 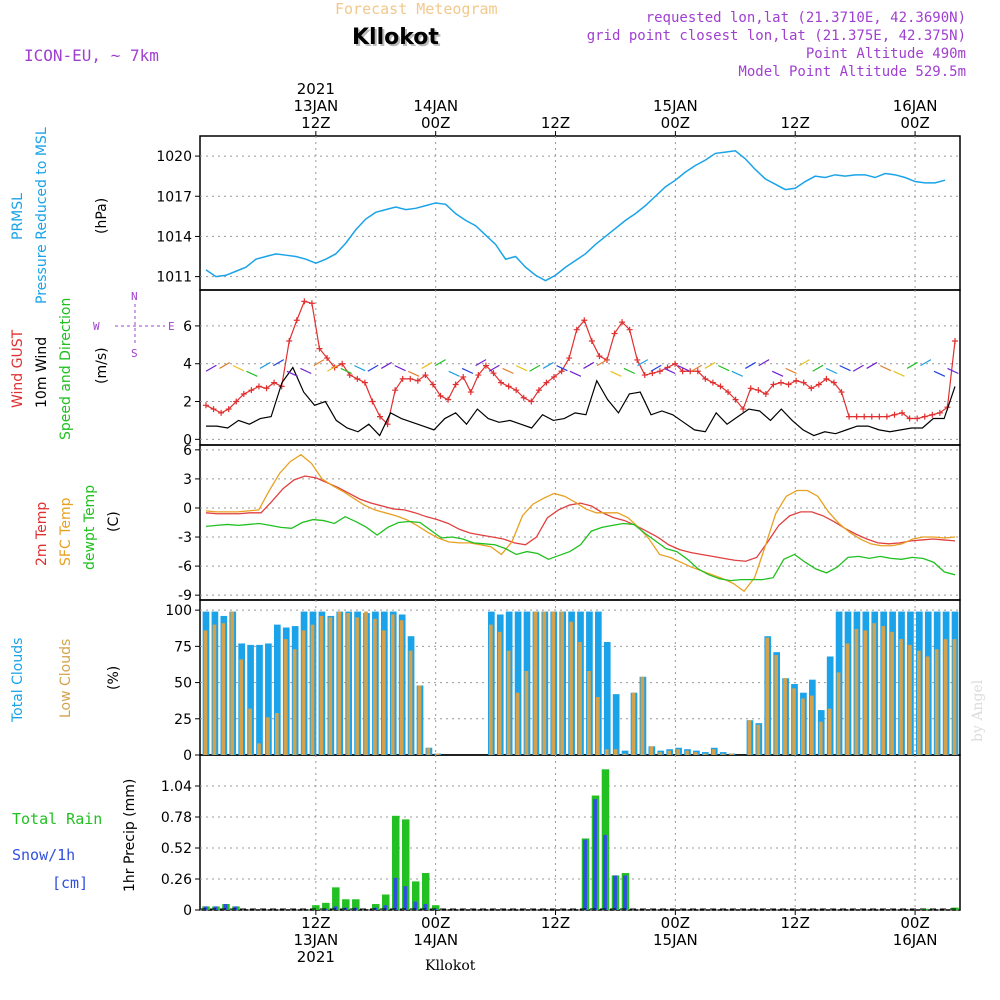 What do you see at coordinates (176, 818) in the screenshot?
I see `y-tick-label: 0.78` at bounding box center [176, 818].